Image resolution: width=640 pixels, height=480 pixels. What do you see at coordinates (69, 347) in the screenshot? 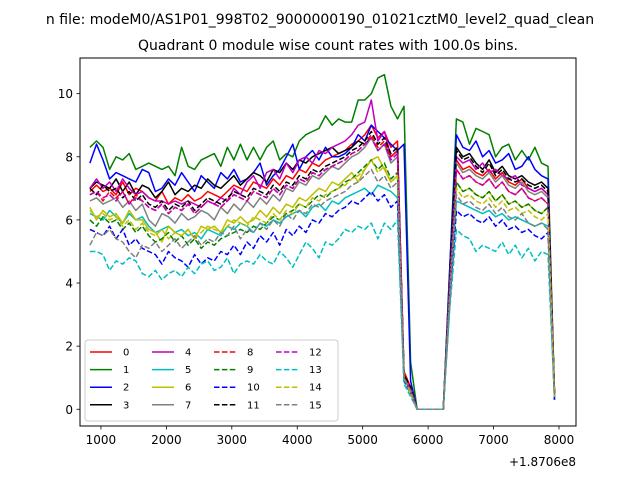
I see `y-tick-label-2: 2` at bounding box center [69, 347].